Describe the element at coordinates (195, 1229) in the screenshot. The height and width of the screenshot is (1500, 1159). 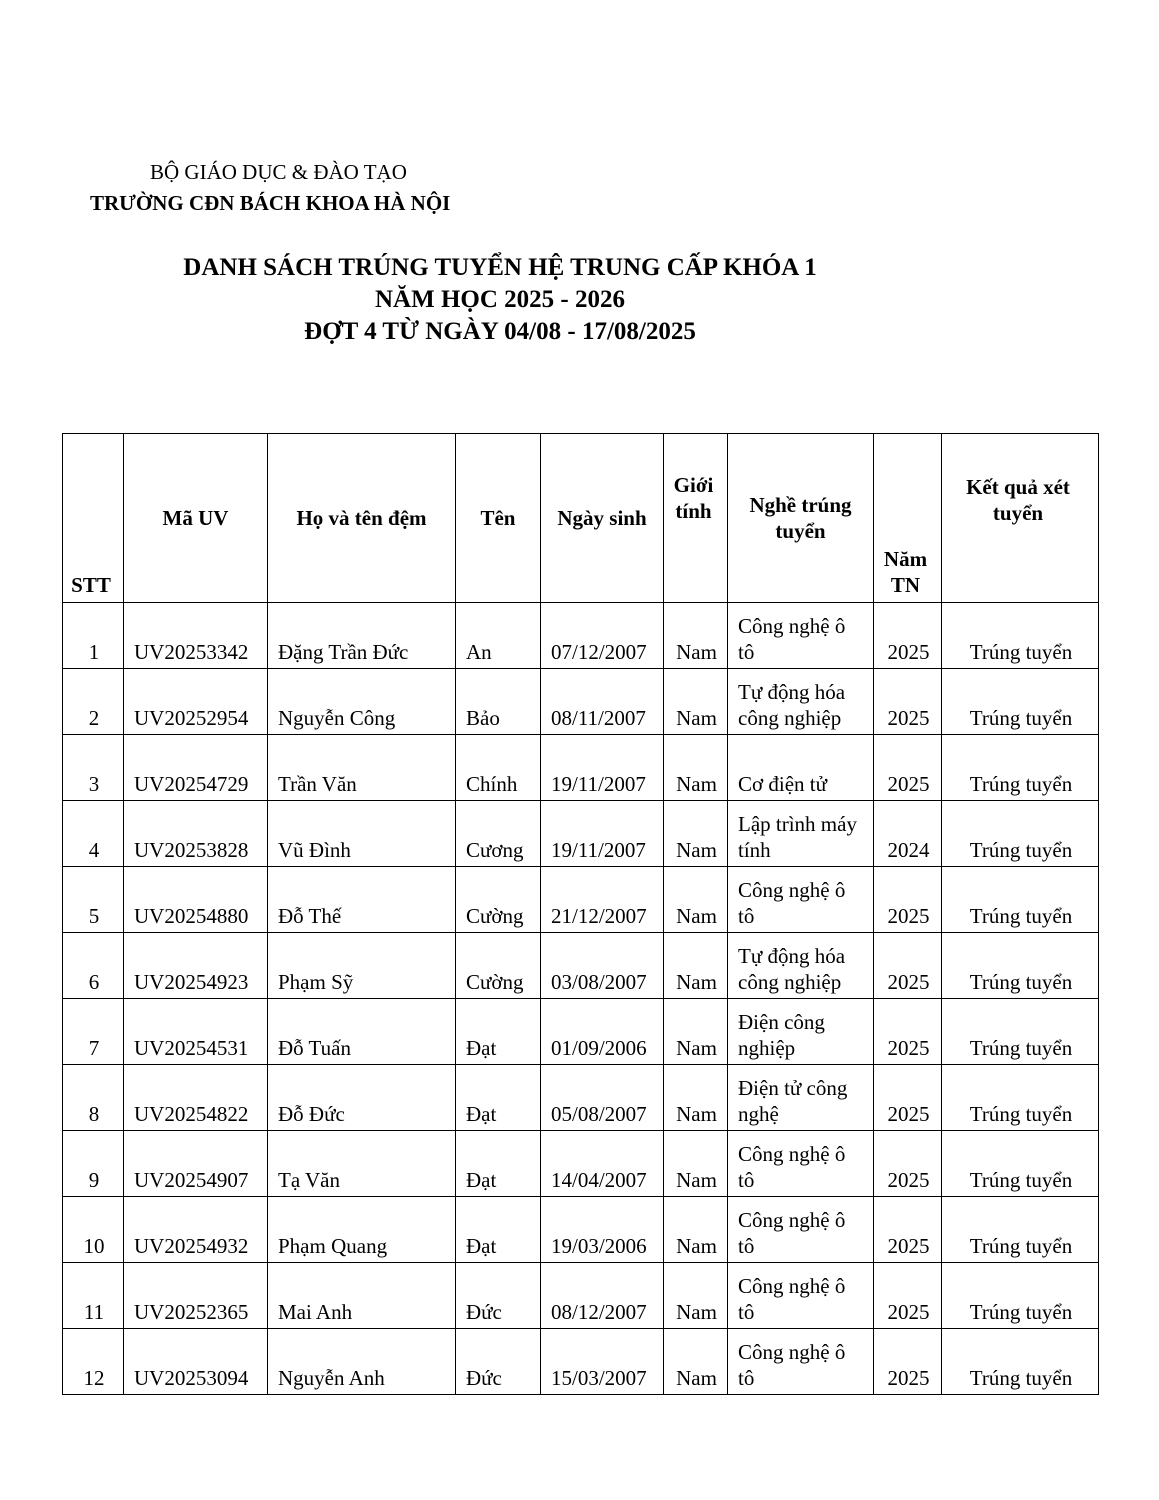
I see `table-cell: UV20254932` at that location.